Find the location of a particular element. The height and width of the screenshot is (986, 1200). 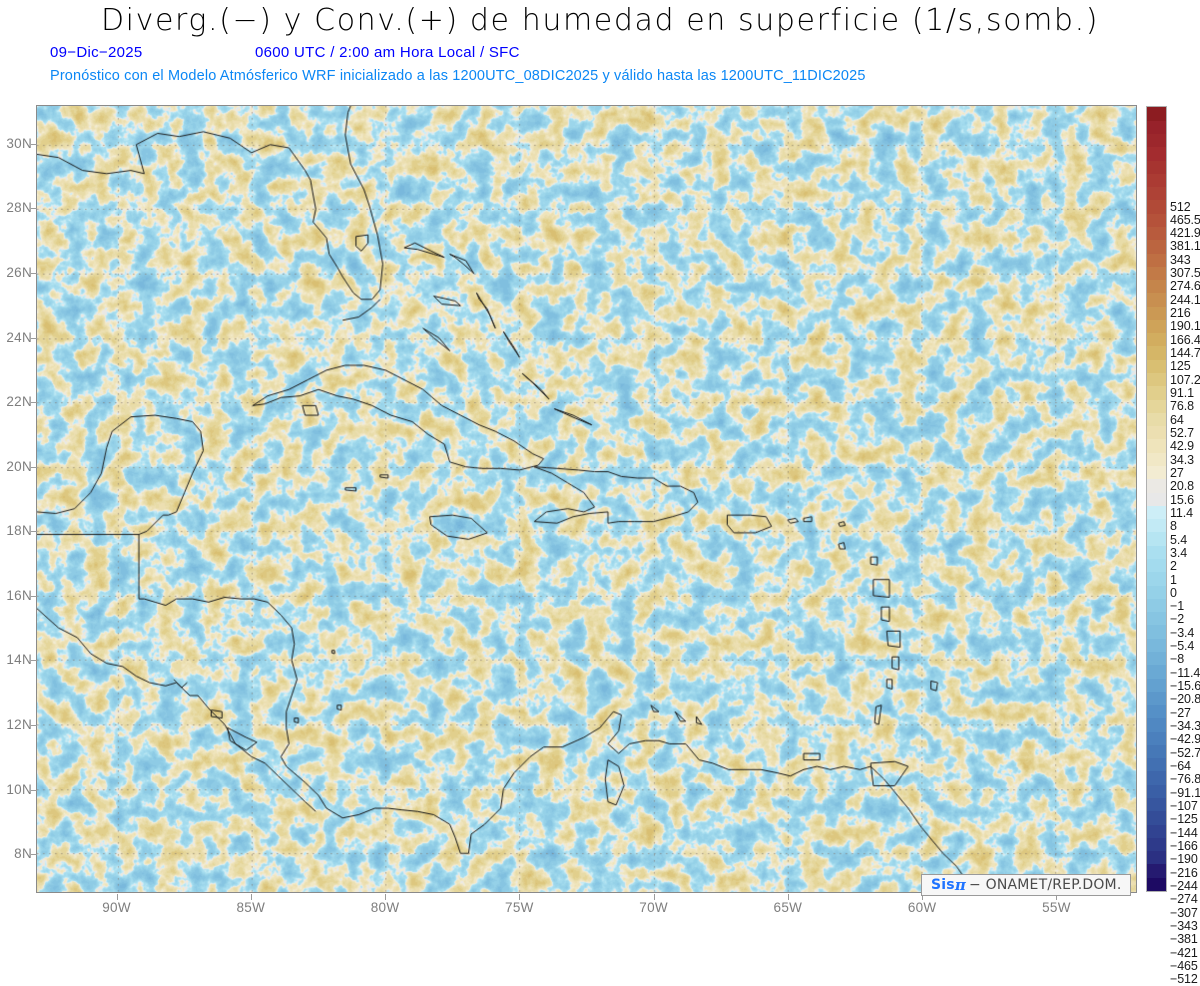

lat-tick-label: 20N is located at coordinates (19, 466).